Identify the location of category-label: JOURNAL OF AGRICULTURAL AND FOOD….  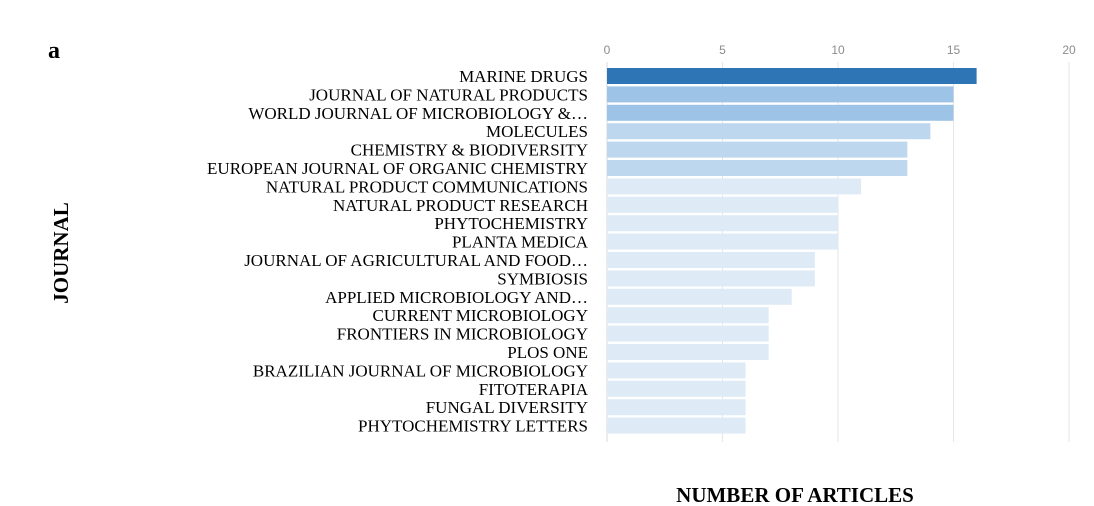
(416, 260).